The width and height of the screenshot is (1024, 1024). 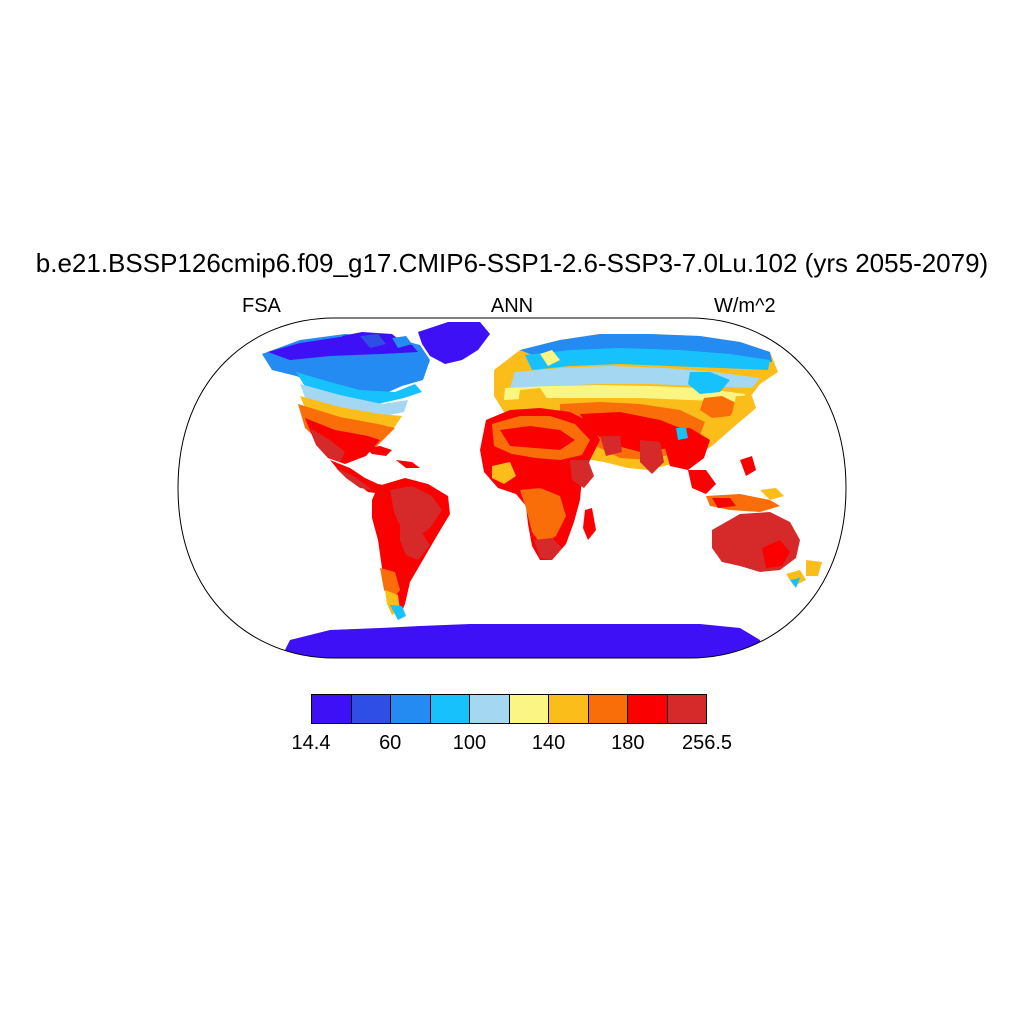 I want to click on colorbar, so click(x=509, y=709).